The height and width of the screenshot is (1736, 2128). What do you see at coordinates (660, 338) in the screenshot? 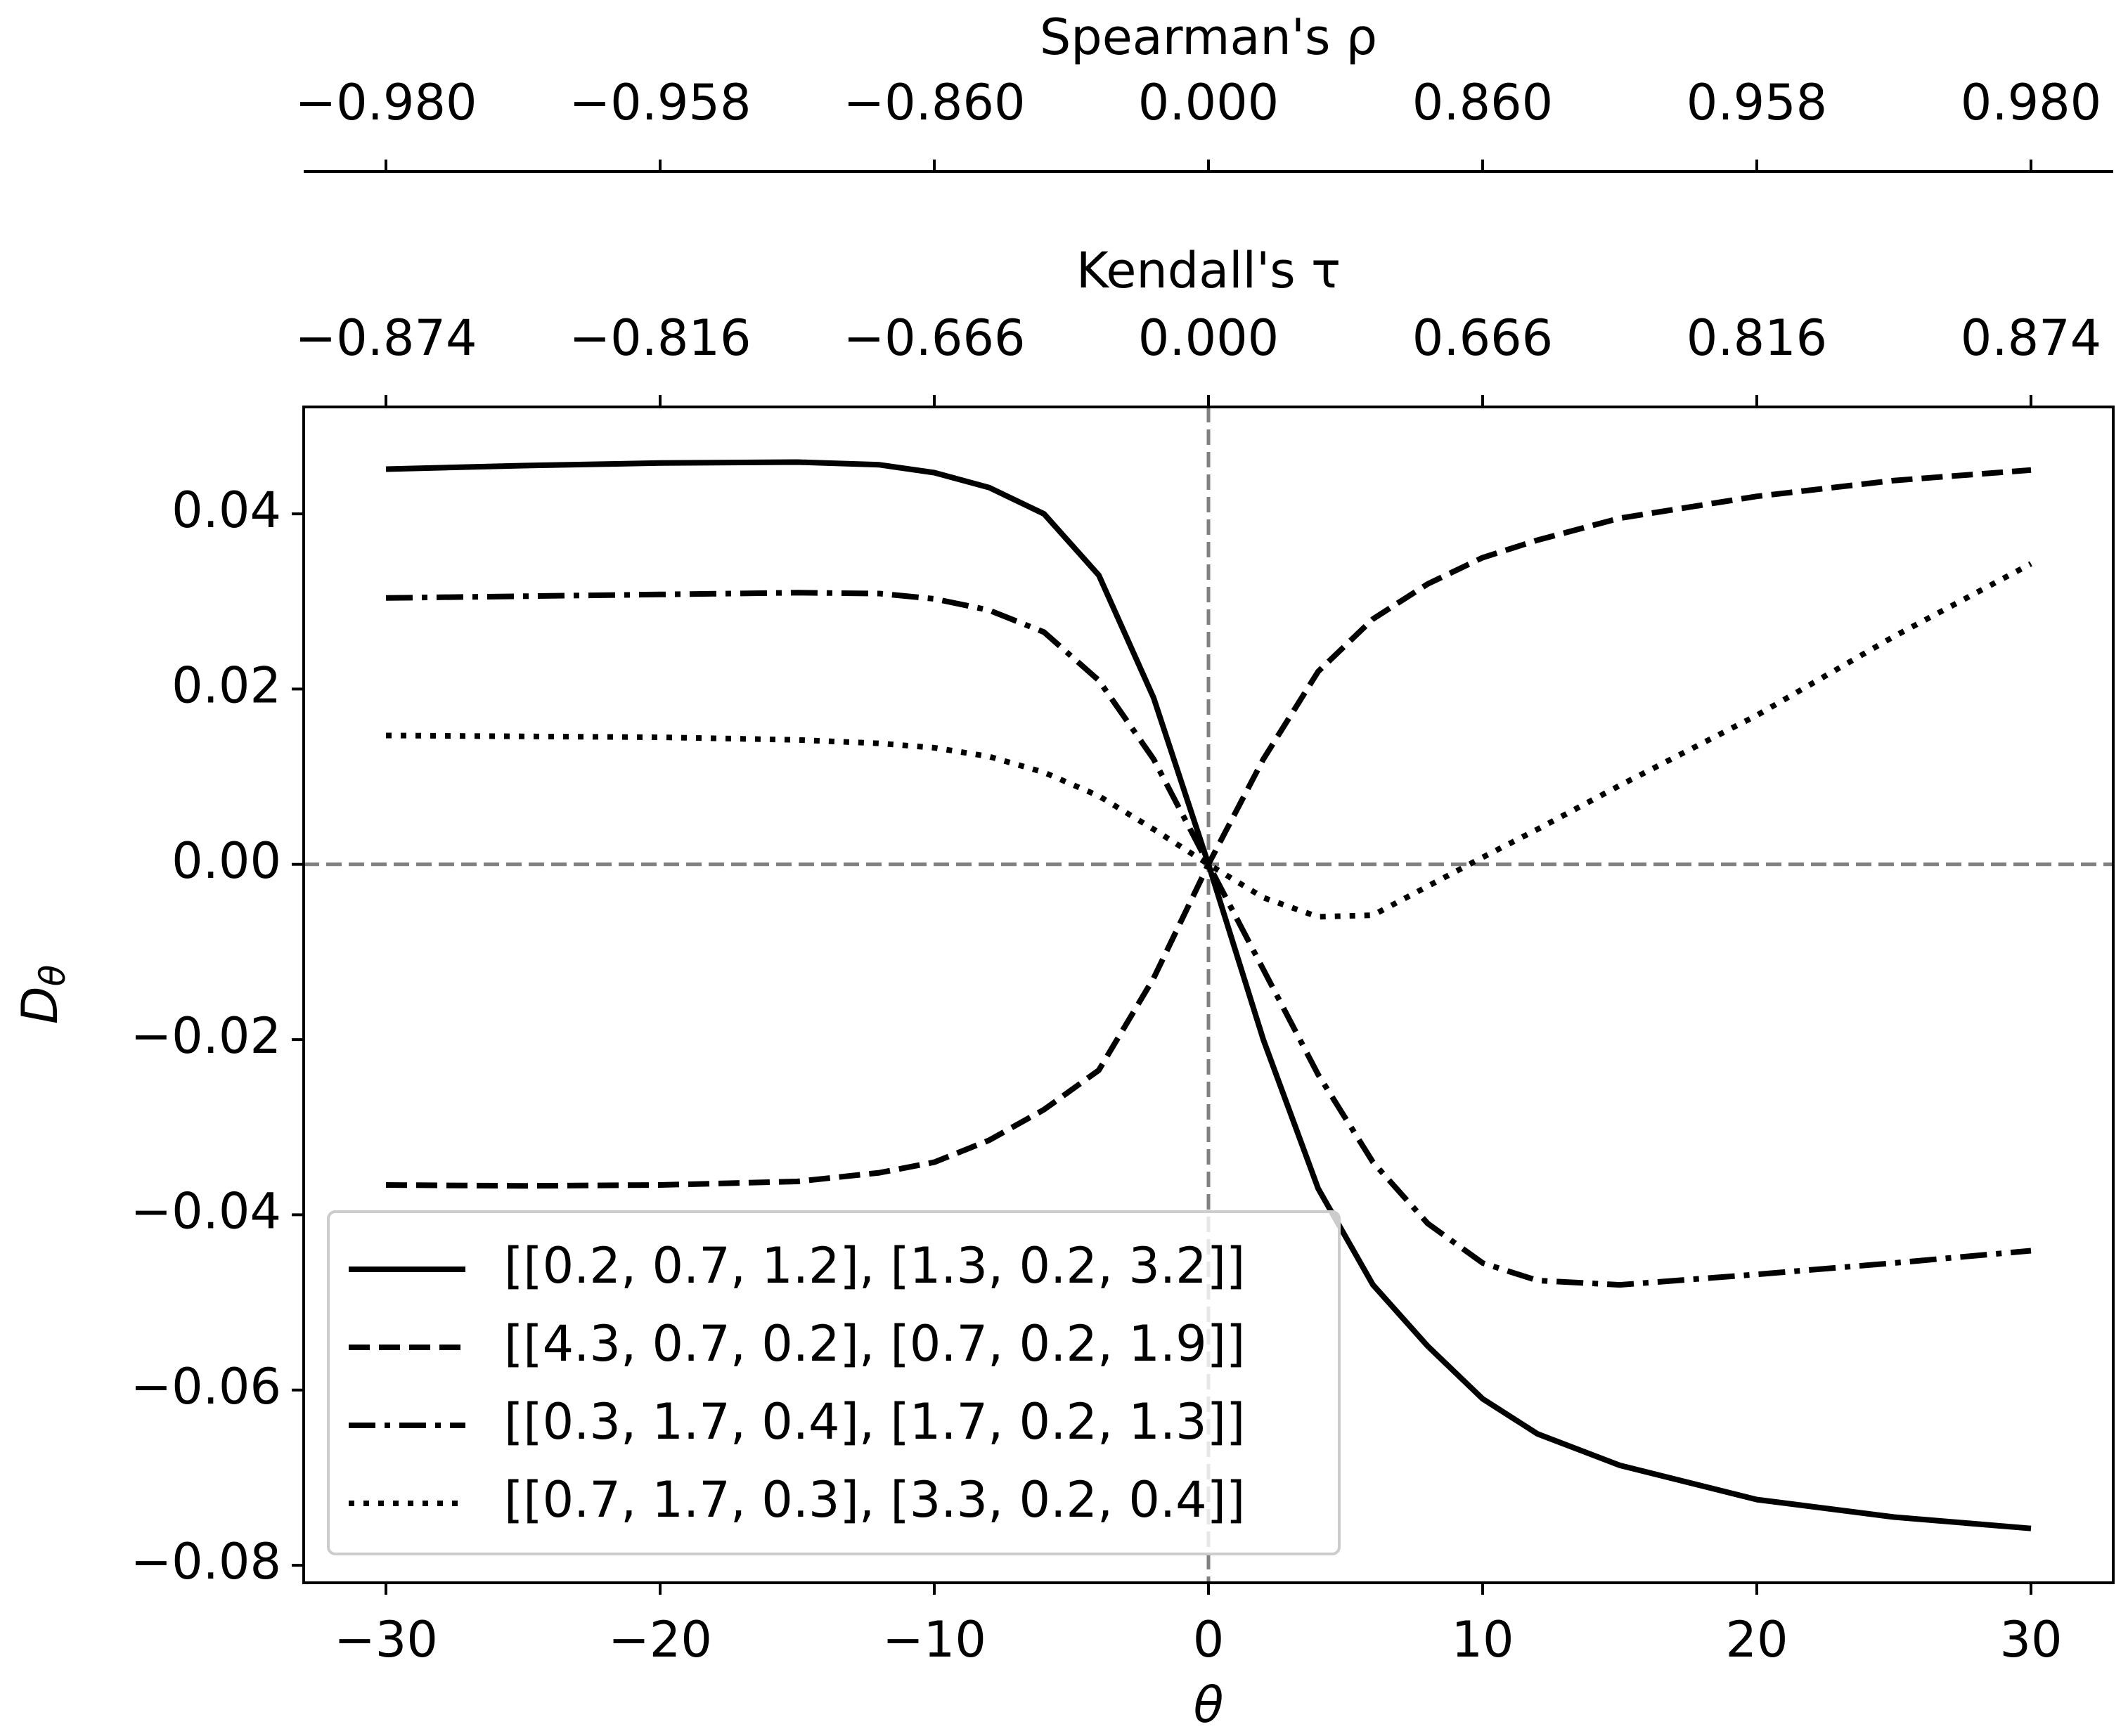
I see `top-axis-tick-label: −0.816` at bounding box center [660, 338].